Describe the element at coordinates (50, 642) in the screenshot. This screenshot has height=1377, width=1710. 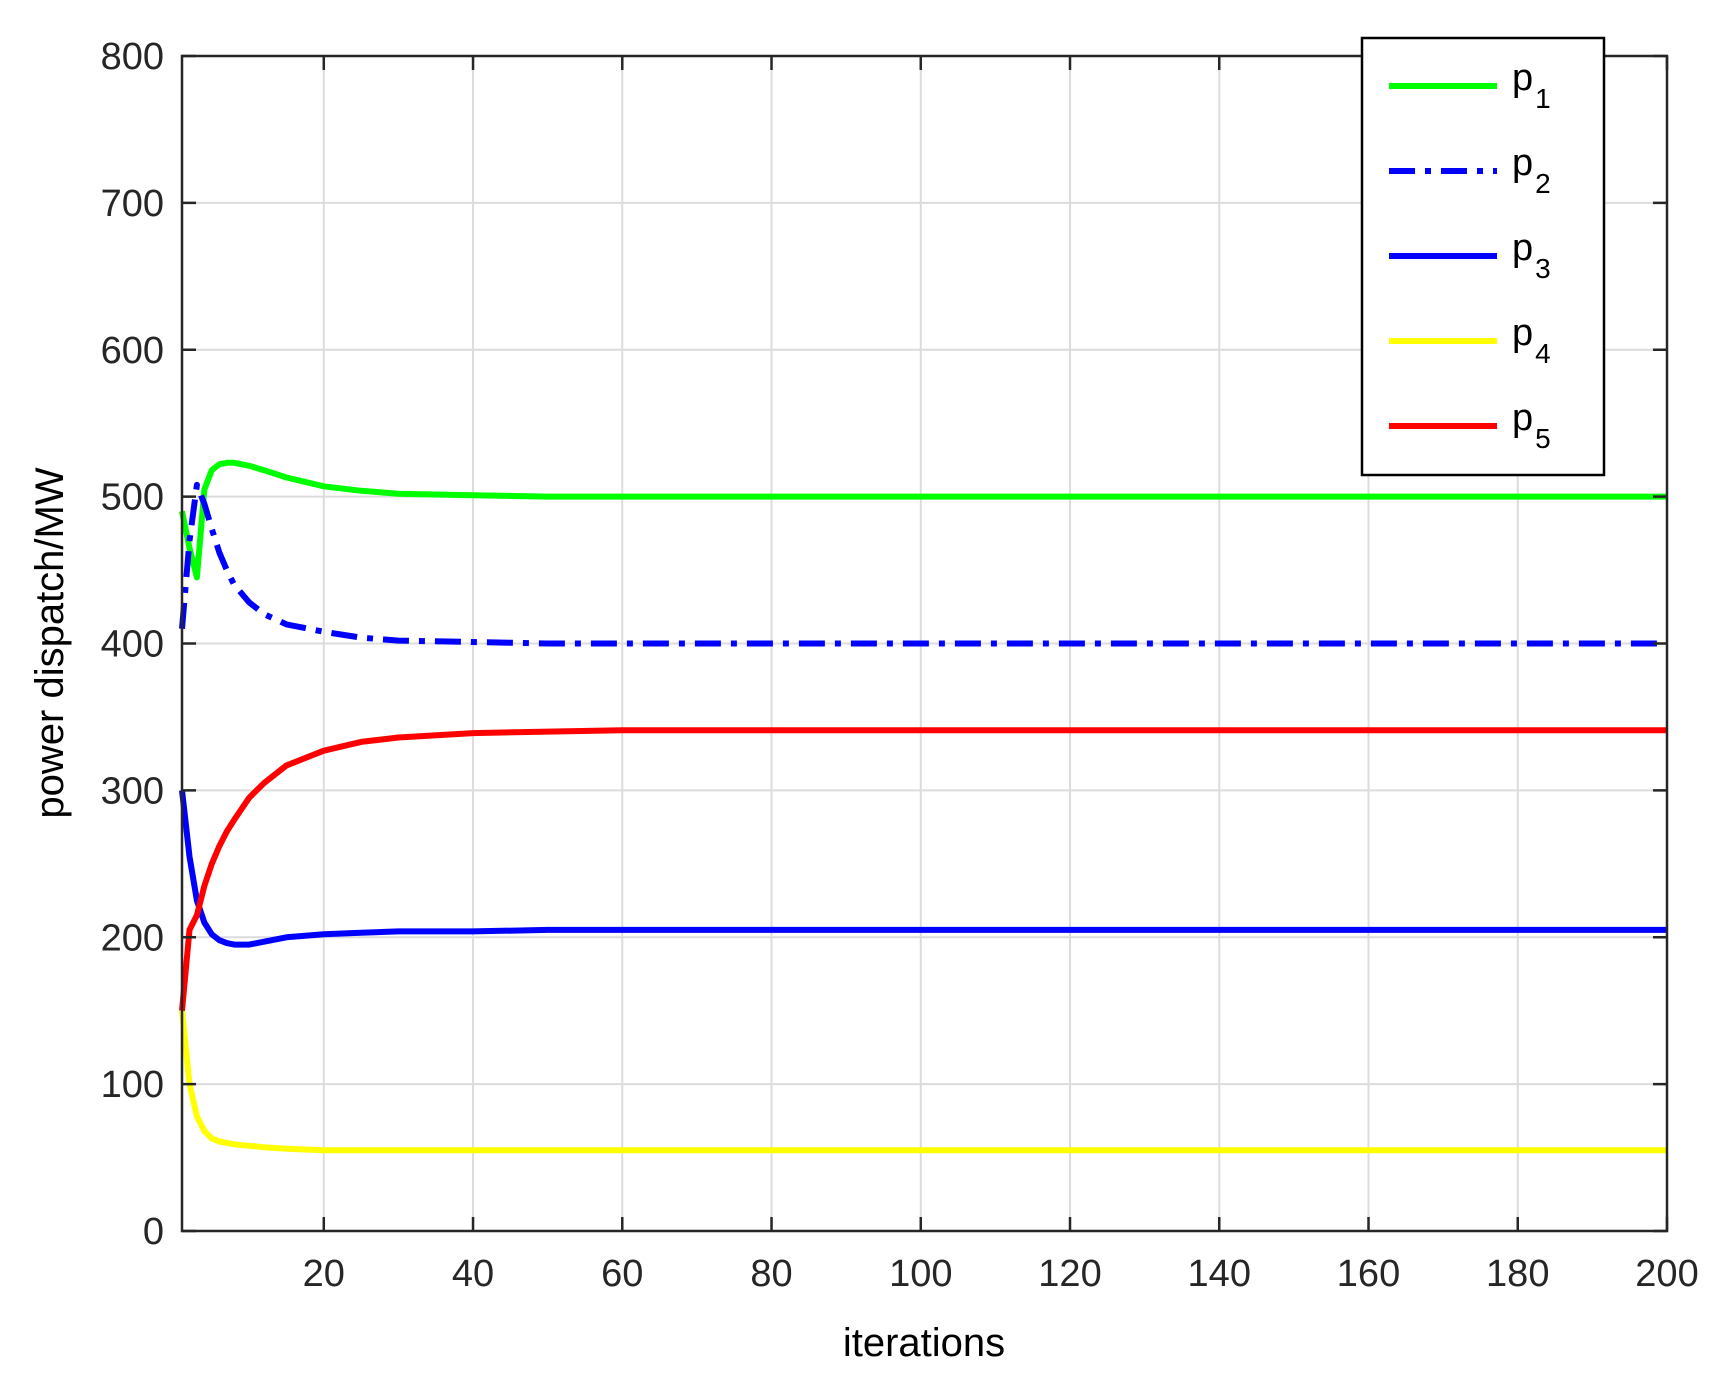
I see `y-axis-title: power dispatch/MW` at that location.